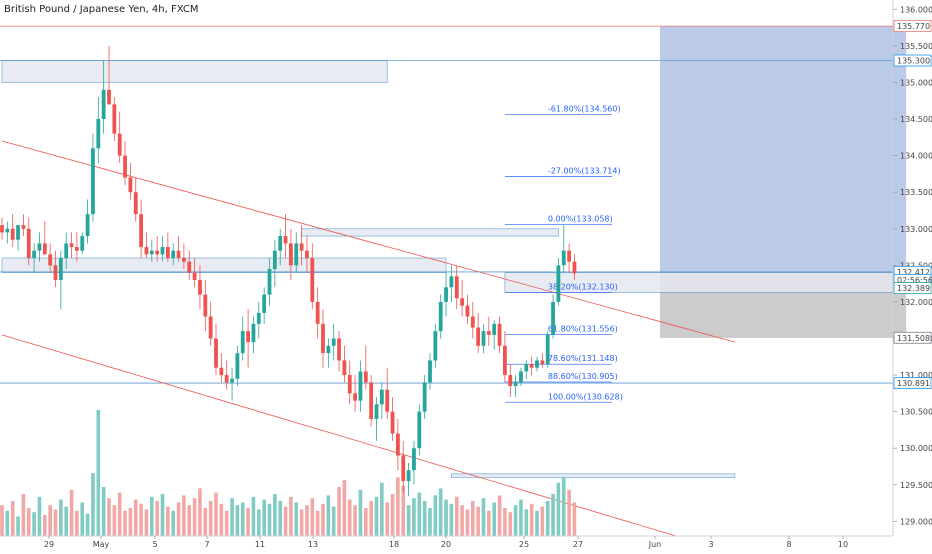  What do you see at coordinates (916, 302) in the screenshot?
I see `y-tick-label: 132.000` at bounding box center [916, 302].